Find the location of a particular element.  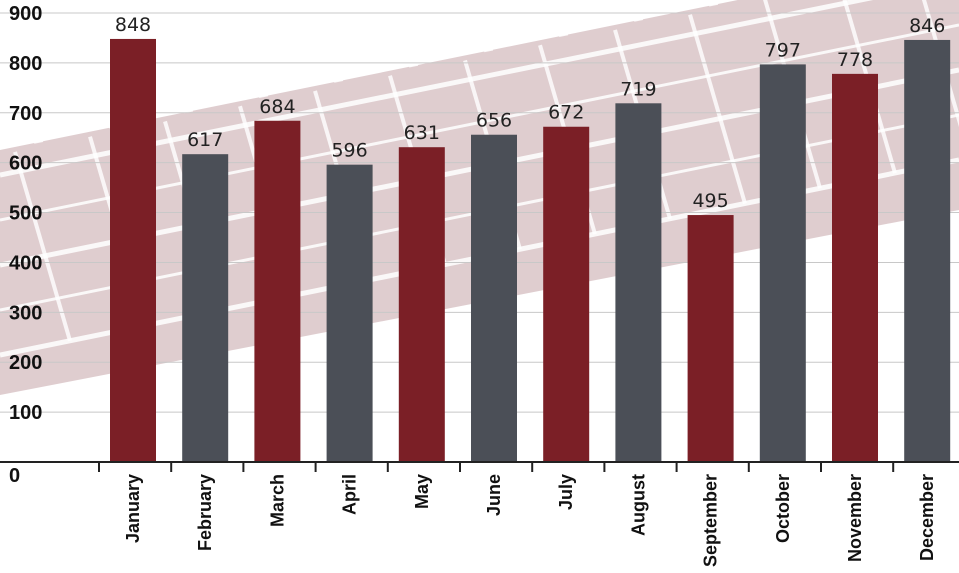

y-tick-label: 700 is located at coordinates (25, 114).